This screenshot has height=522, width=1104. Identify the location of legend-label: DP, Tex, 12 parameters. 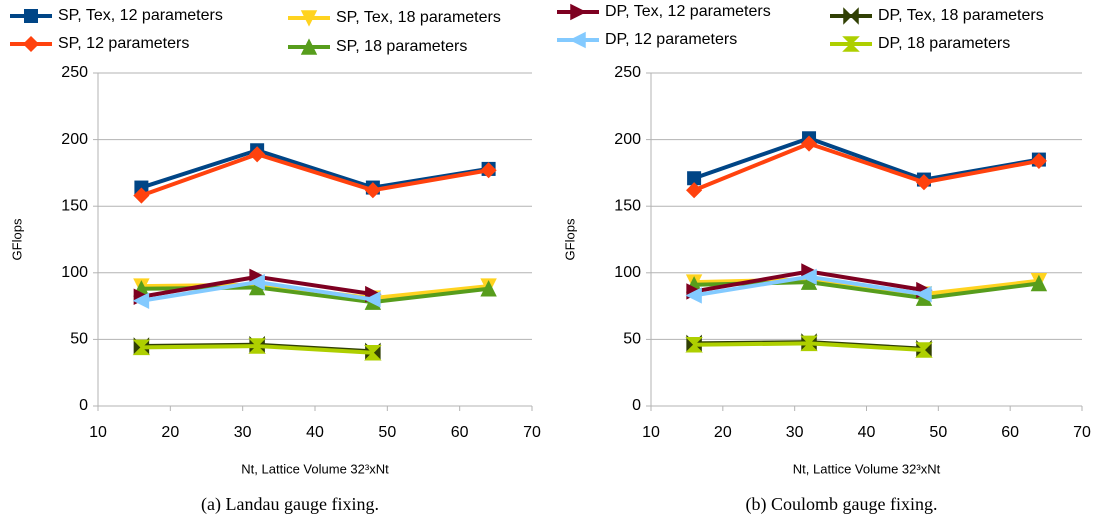
(688, 11).